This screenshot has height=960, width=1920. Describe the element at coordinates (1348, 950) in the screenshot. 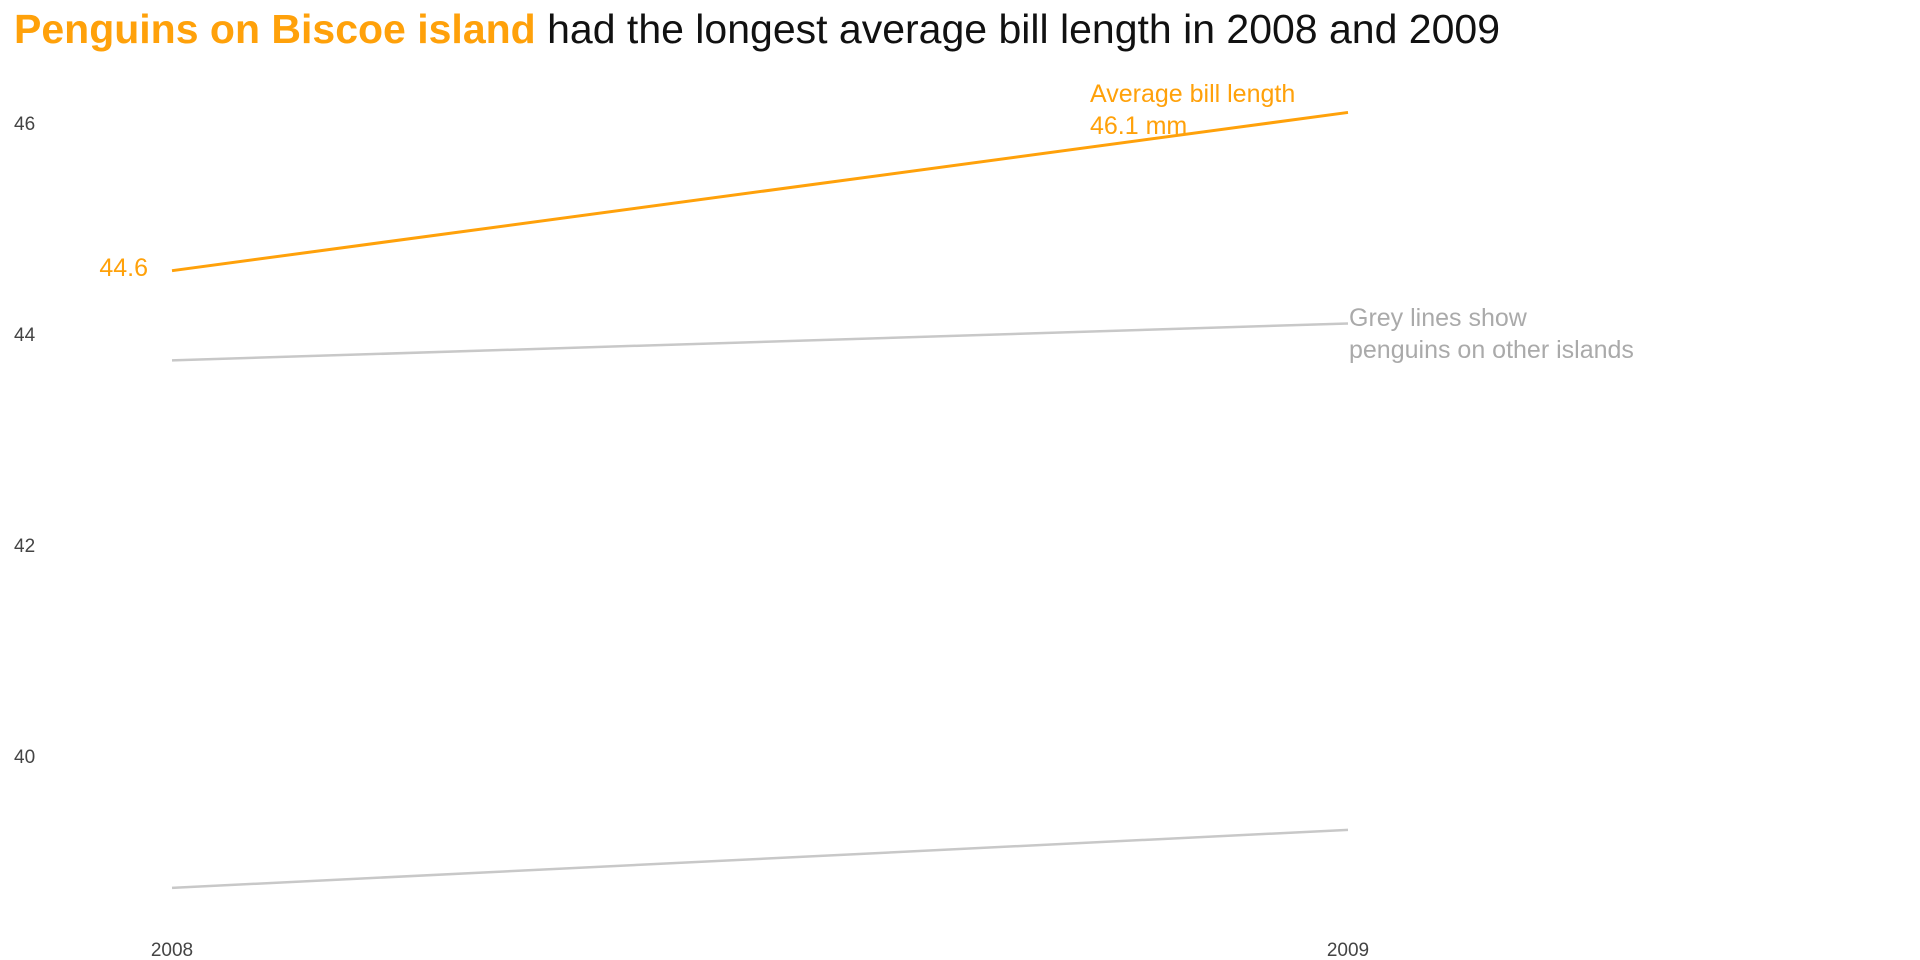

I see `x-tick-label: 2009` at that location.